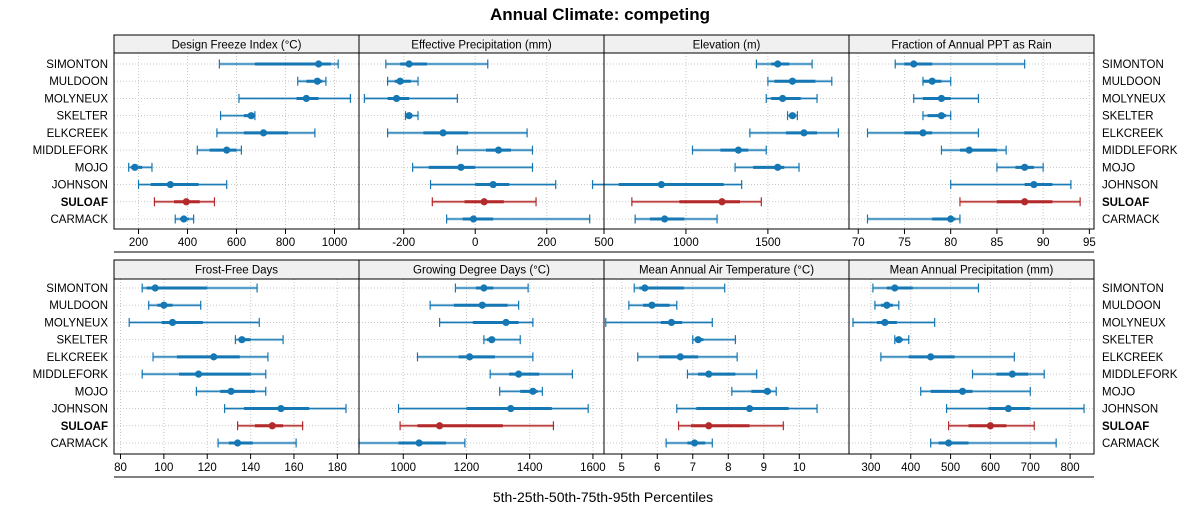  Describe the element at coordinates (187, 243) in the screenshot. I see `x-tick-label: 400` at that location.